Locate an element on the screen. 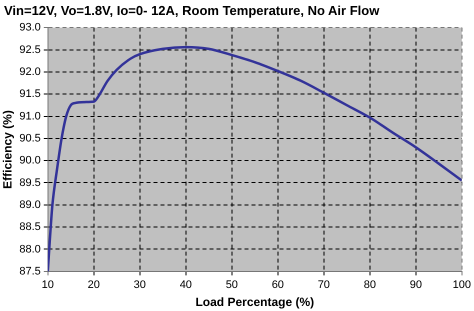 This screenshot has height=311, width=474. x-tick-label: 80 is located at coordinates (370, 285).